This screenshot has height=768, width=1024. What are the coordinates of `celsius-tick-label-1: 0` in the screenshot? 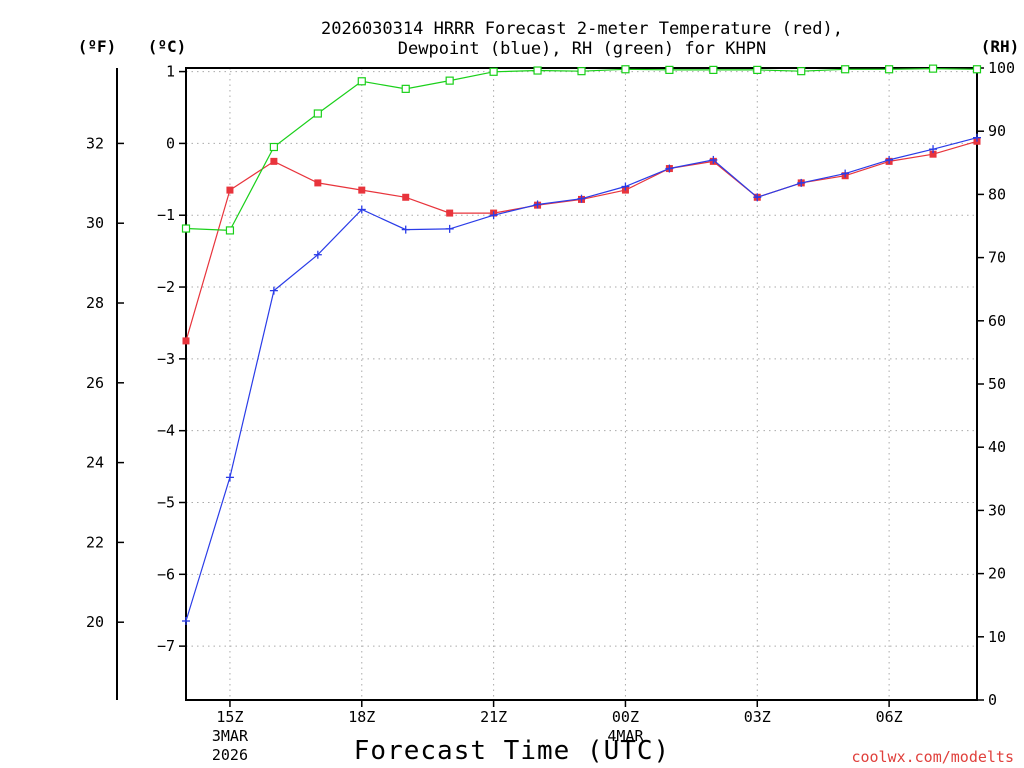 It's located at (170, 143).